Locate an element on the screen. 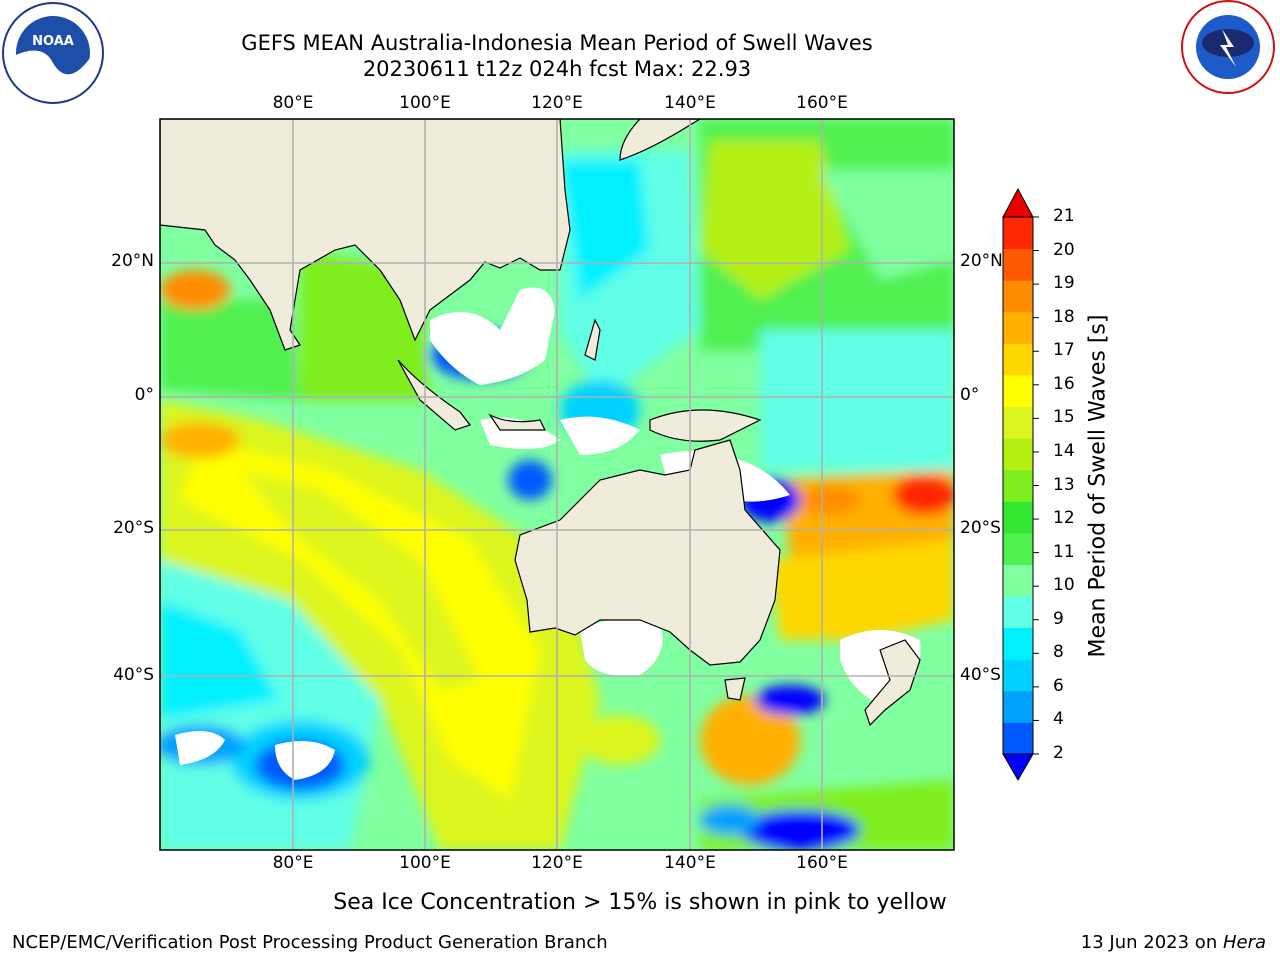 The width and height of the screenshot is (1280, 960). colorbar is located at coordinates (1020, 484).